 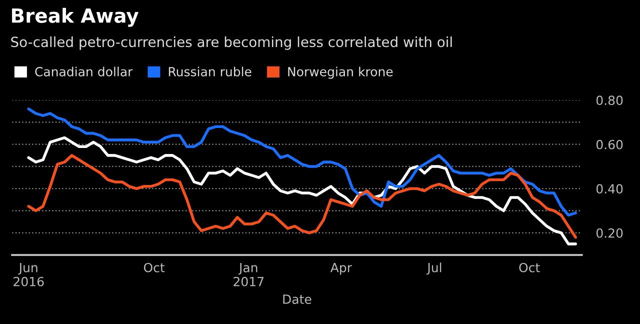 I want to click on legend-label: Russian ruble, so click(x=210, y=71).